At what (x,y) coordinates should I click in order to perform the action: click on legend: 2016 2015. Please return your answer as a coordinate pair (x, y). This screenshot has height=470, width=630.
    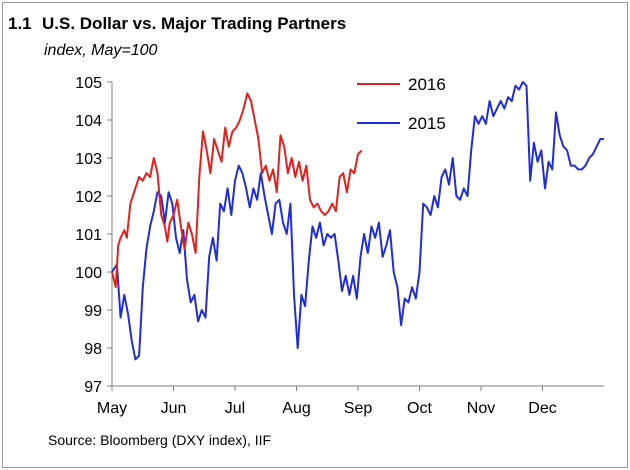
    Looking at the image, I should click on (401, 104).